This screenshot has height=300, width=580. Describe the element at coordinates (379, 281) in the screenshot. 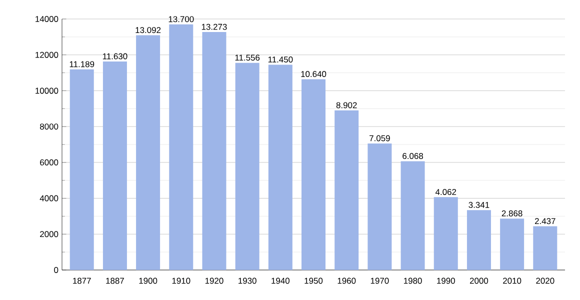

I see `x-tick-label: 1970` at that location.